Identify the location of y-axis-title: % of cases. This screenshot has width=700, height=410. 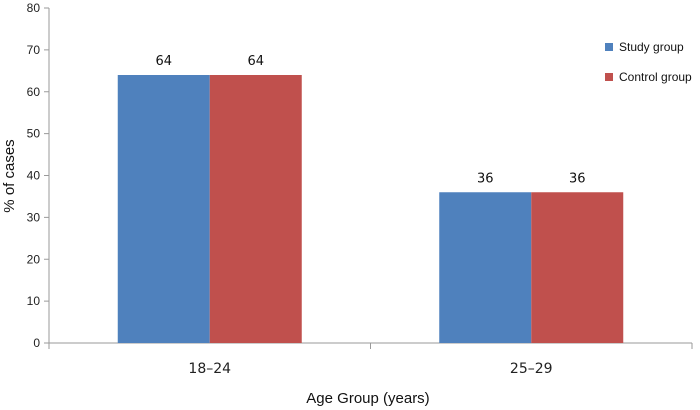
(9, 175).